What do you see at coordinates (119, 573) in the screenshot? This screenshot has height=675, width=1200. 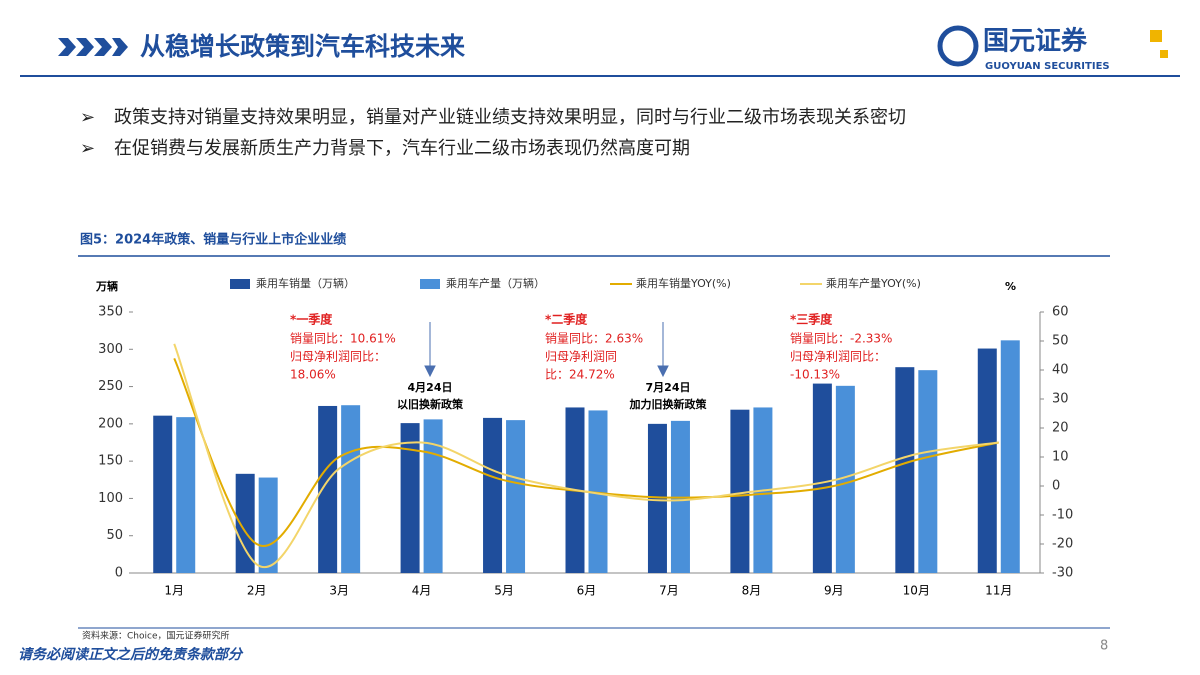 I see `y-tick-label: 0` at bounding box center [119, 573].